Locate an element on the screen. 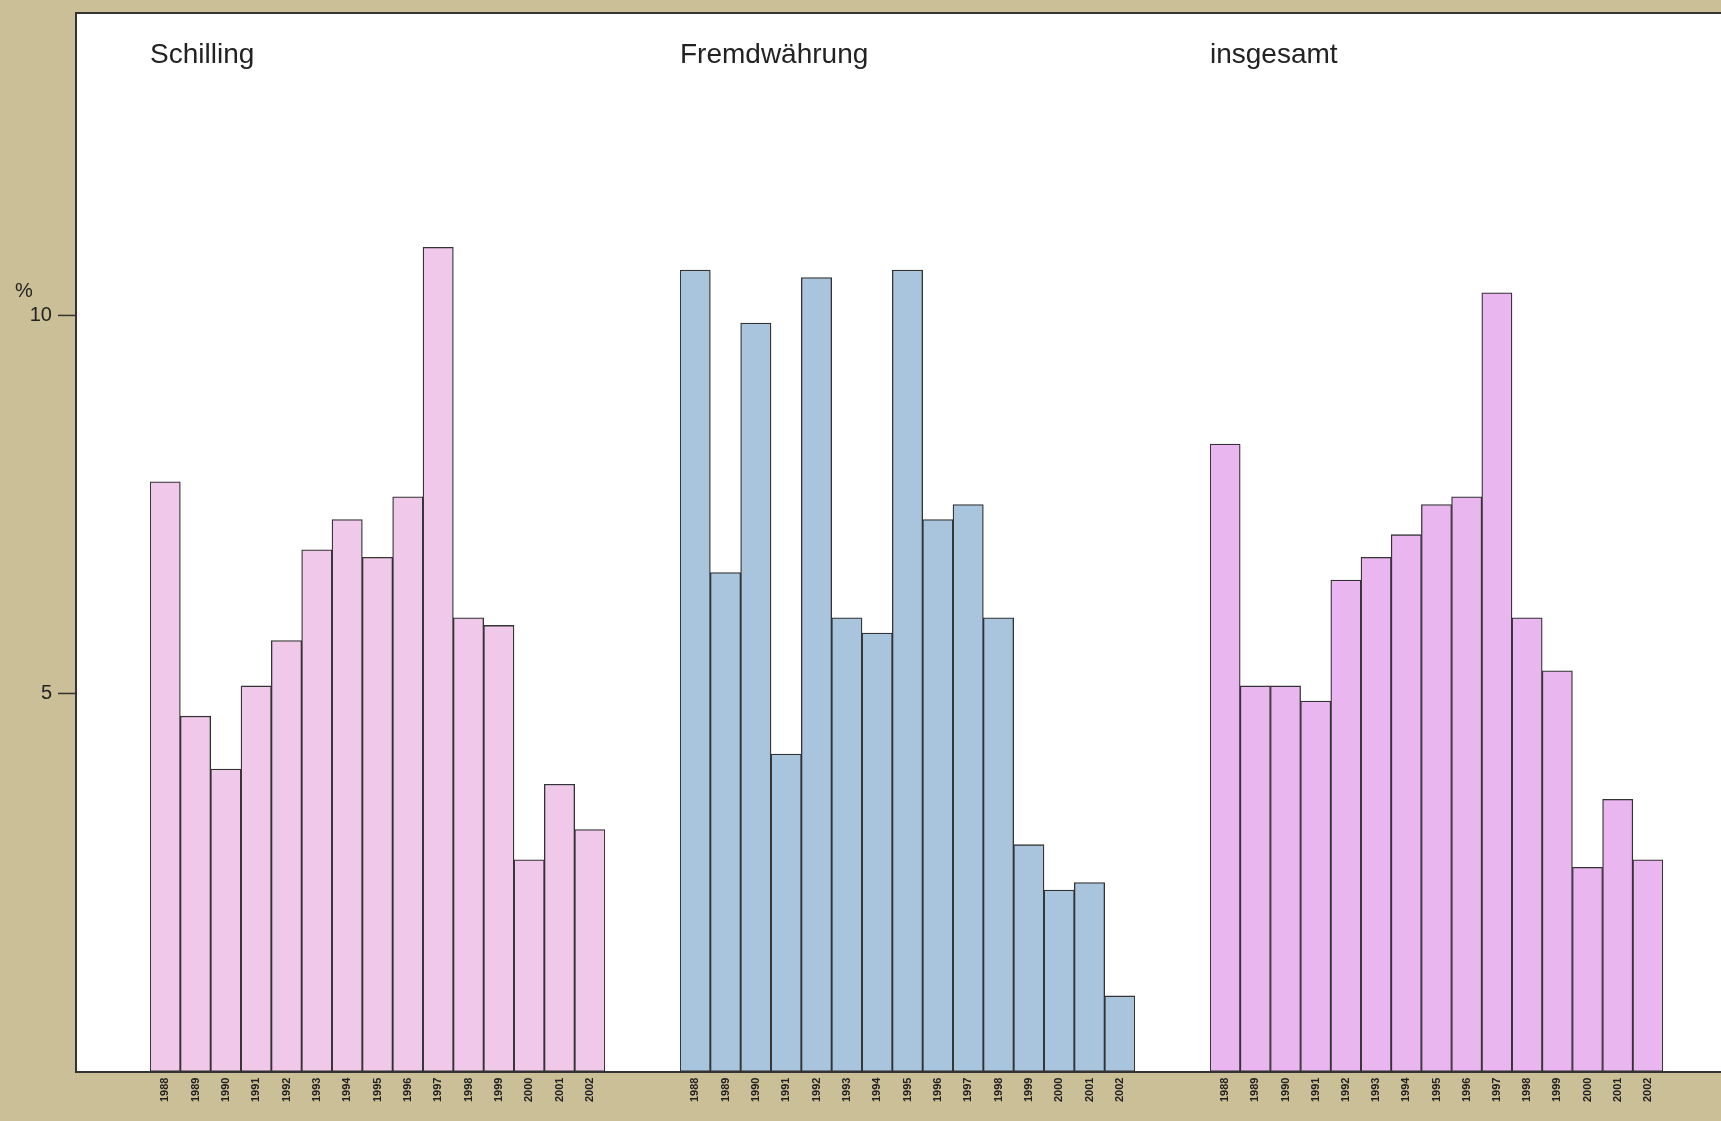 The image size is (1721, 1121). text: Fremdwährung is located at coordinates (774, 53).